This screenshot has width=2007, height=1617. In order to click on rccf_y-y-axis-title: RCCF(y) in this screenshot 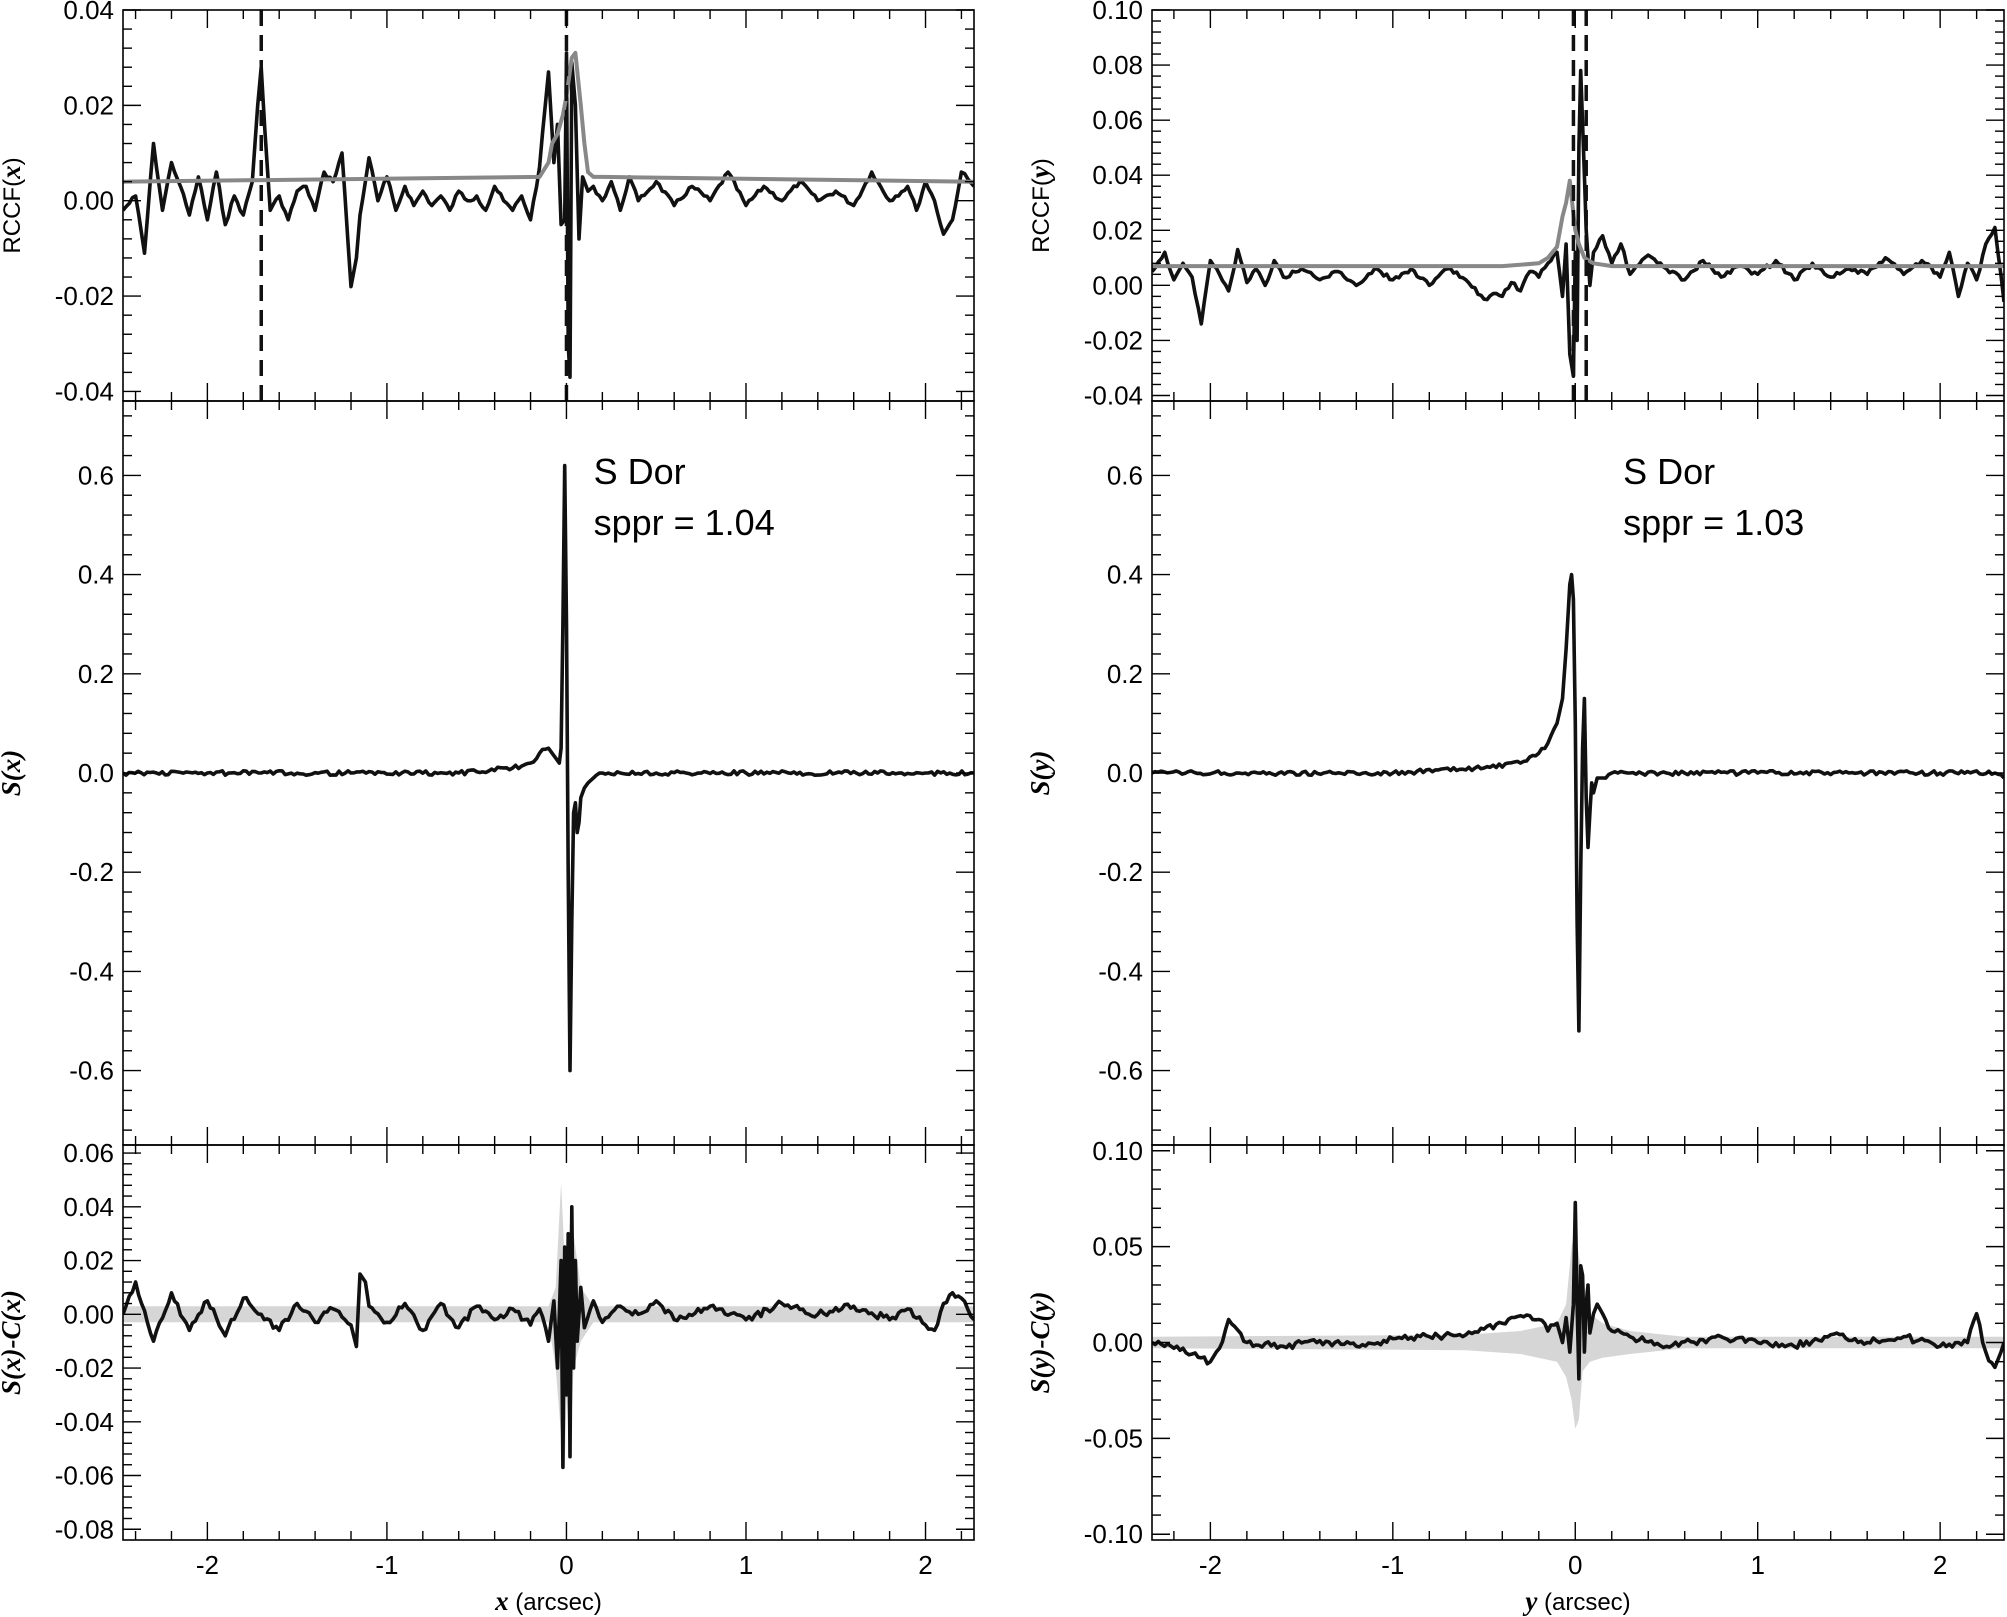, I will do `click(1040, 205)`.